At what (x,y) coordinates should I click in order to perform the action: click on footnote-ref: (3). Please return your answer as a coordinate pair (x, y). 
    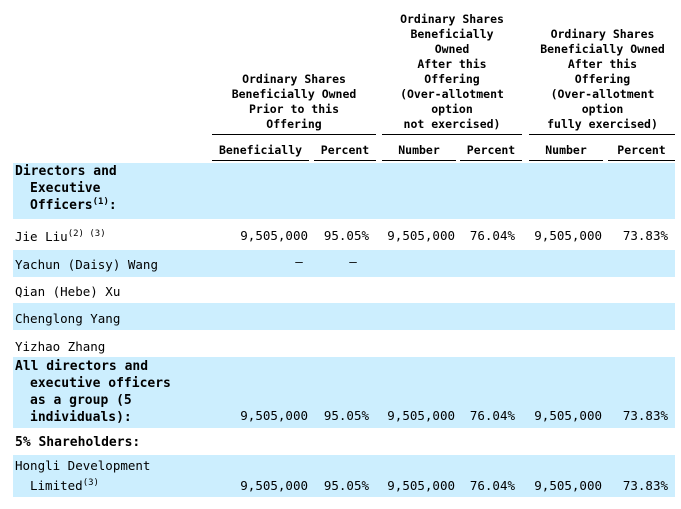
    Looking at the image, I should click on (90, 483).